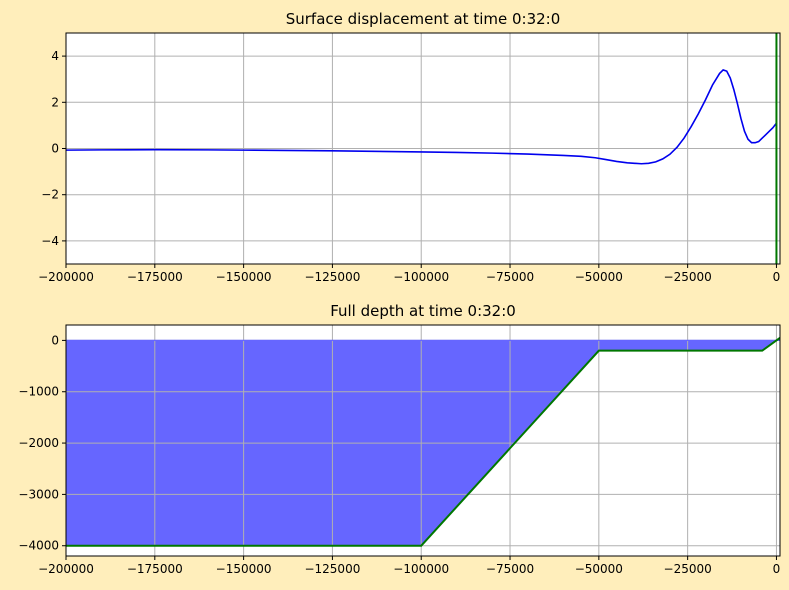  Describe the element at coordinates (38, 494) in the screenshot. I see `y-tick-label: −3000` at that location.